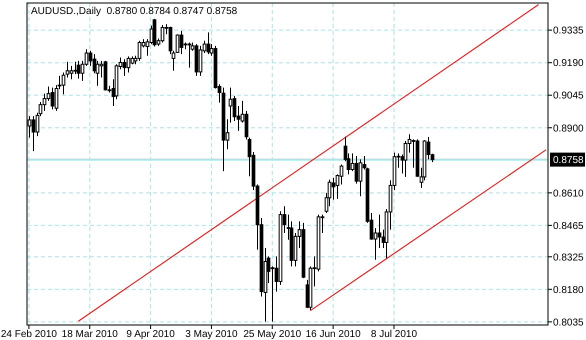 Image resolution: width=586 pixels, height=340 pixels. What do you see at coordinates (334, 334) in the screenshot?
I see `x-tick-label: 16 Jun 2010` at bounding box center [334, 334].